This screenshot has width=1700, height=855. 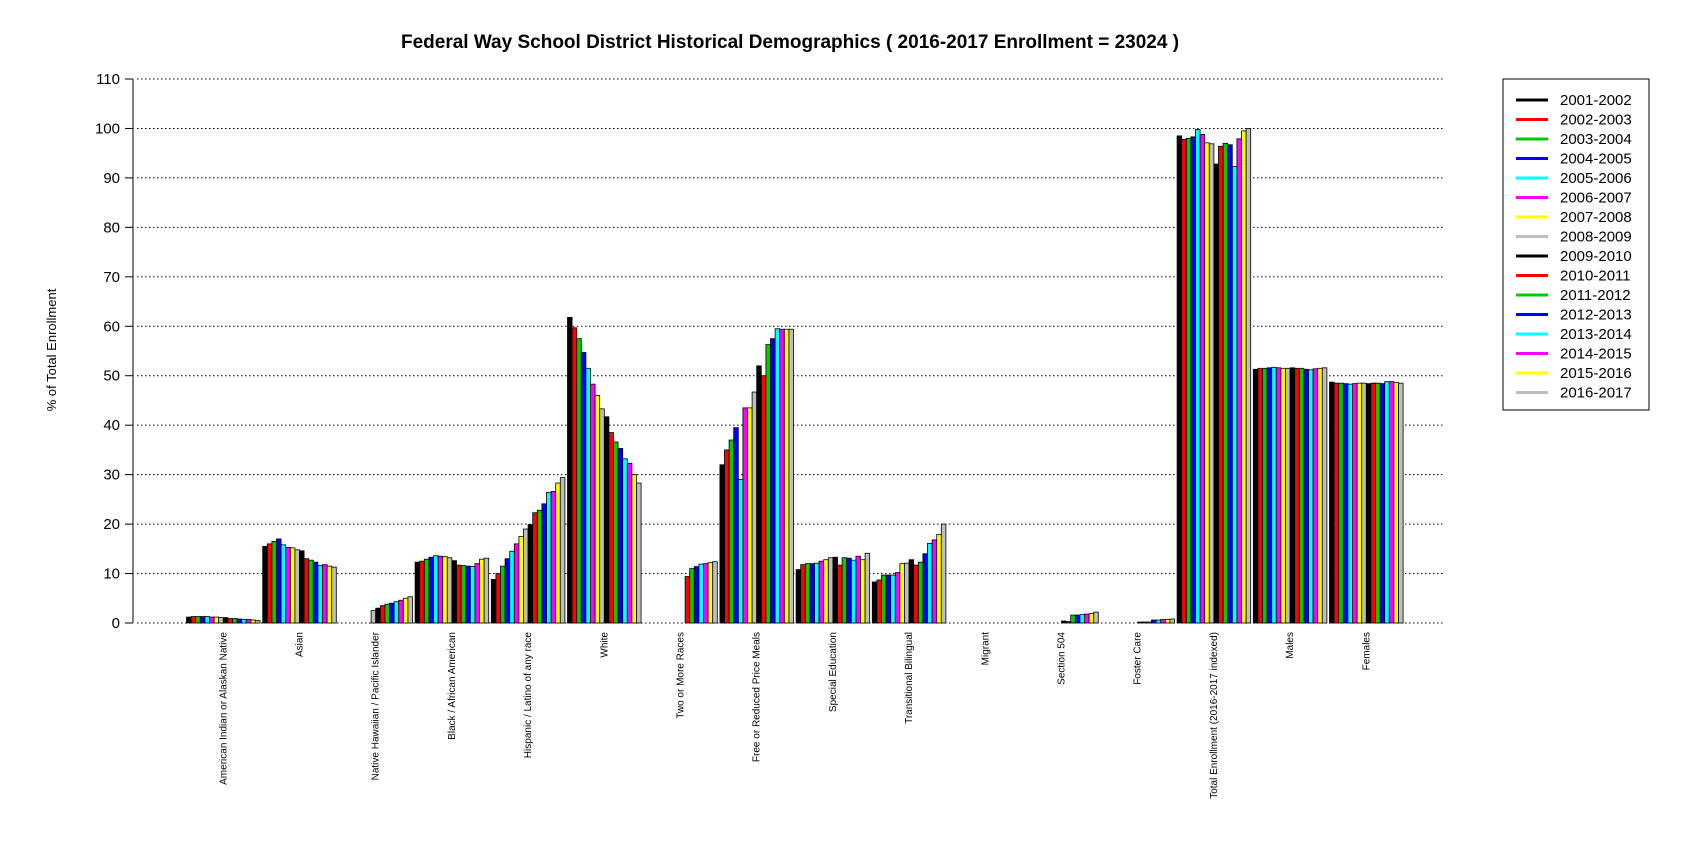 I want to click on y-tick-label: 70, so click(x=111, y=277).